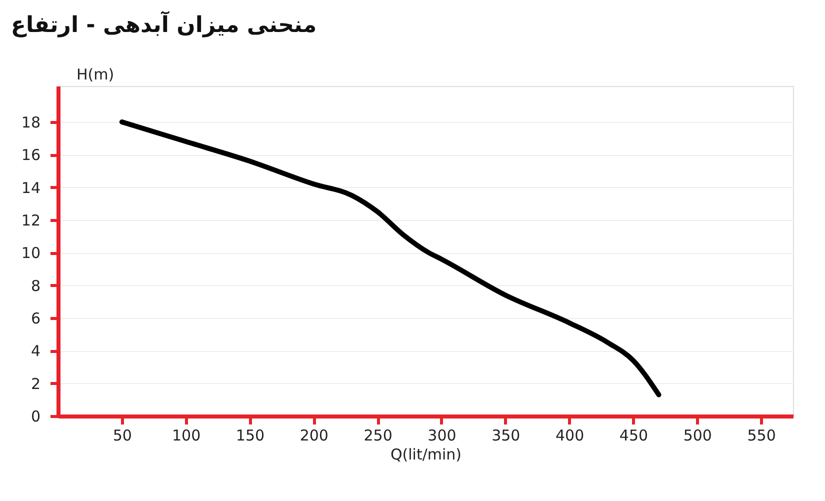 The width and height of the screenshot is (825, 501). What do you see at coordinates (35, 417) in the screenshot?
I see `y-tick-label: 0` at bounding box center [35, 417].